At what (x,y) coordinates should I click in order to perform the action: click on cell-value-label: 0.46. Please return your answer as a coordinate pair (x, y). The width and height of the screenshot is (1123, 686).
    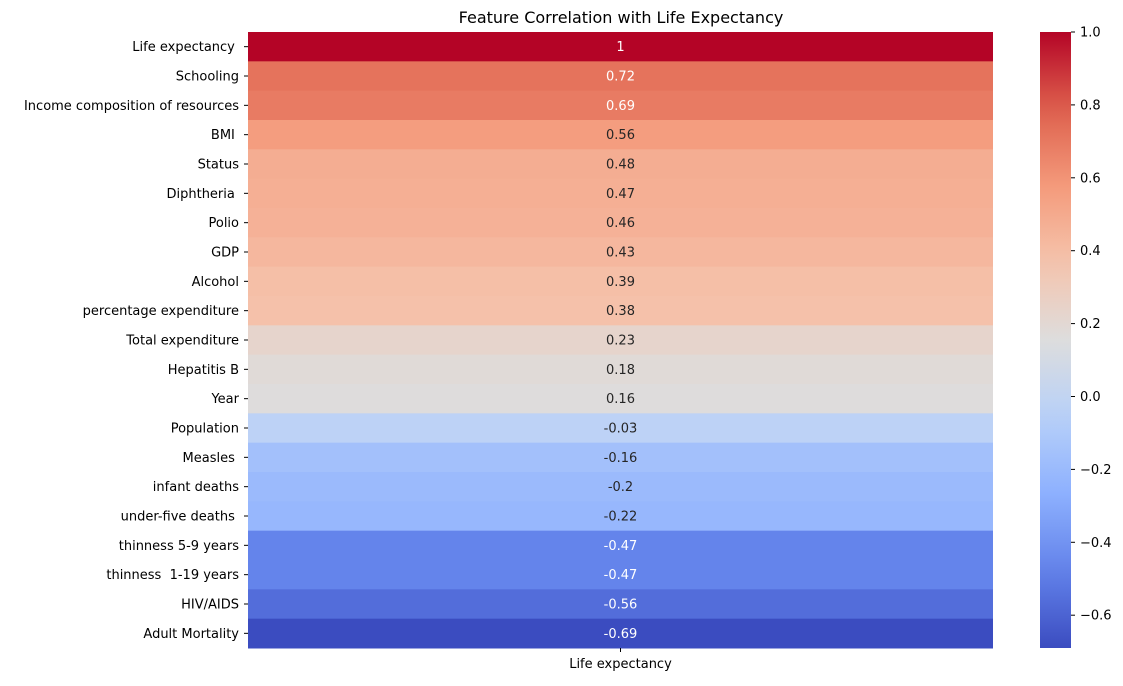
    Looking at the image, I should click on (620, 223).